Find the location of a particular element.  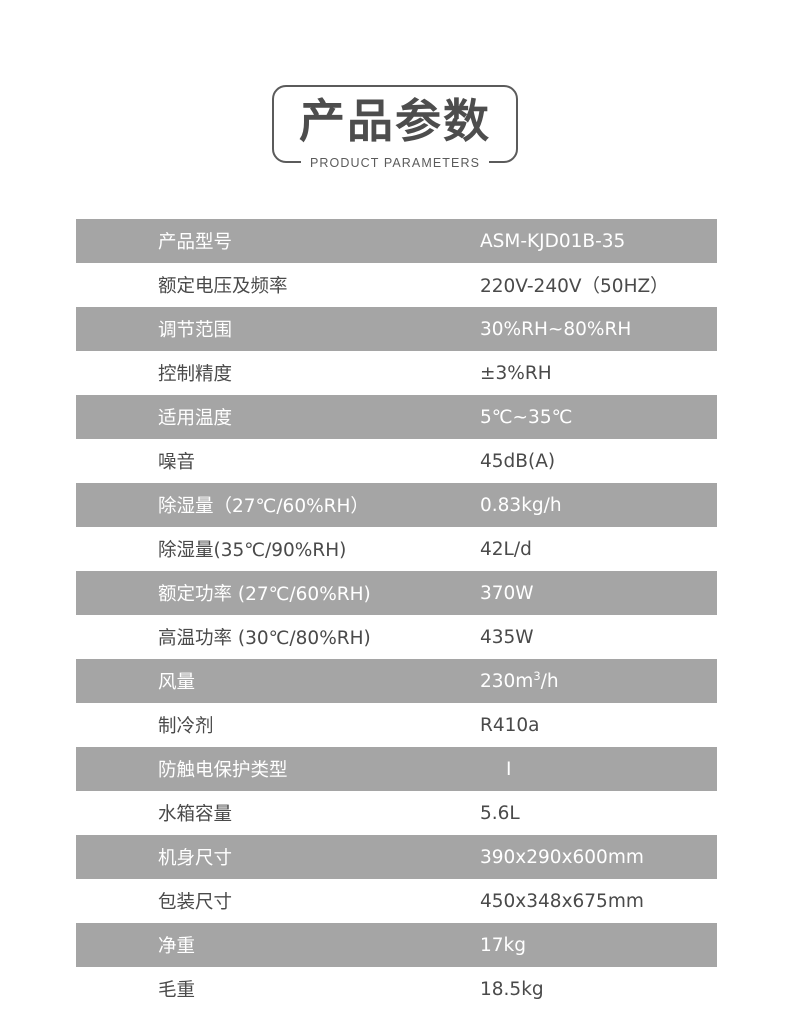

table-row: 调节范围 30%RH~80%RH is located at coordinates (396, 329).